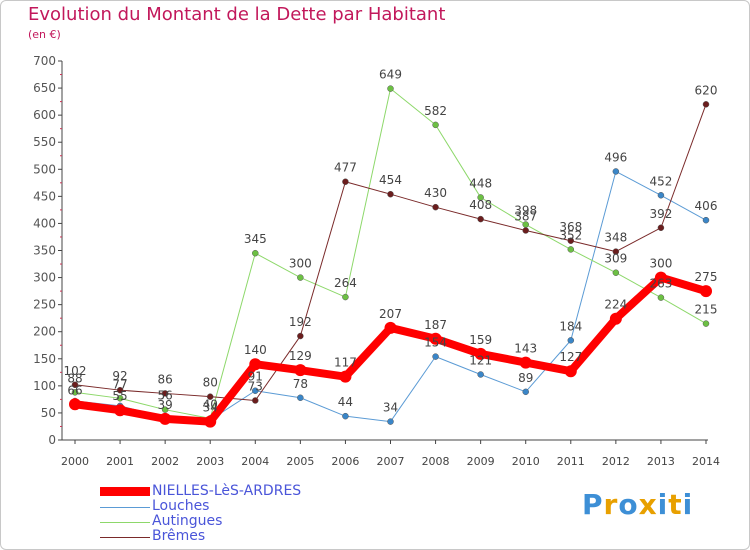 The height and width of the screenshot is (550, 750). I want to click on y-tick-label: 600, so click(44, 115).